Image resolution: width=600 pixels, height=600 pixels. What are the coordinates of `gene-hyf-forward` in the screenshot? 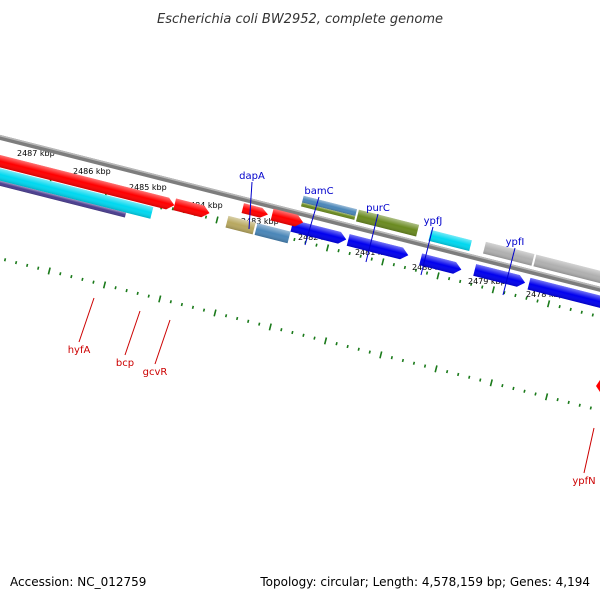 It's located at (87, 178).